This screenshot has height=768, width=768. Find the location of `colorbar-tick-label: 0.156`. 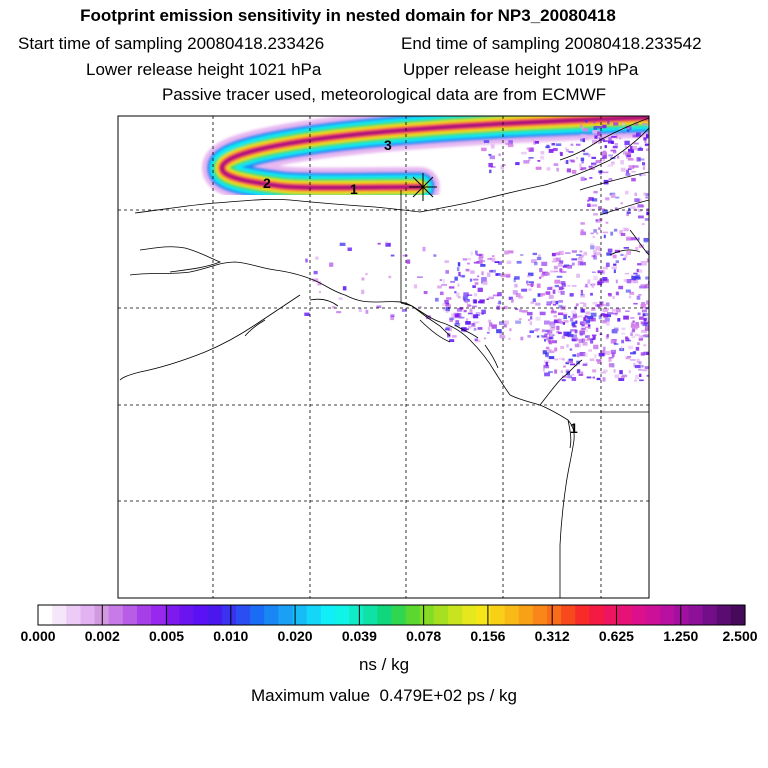

colorbar-tick-label: 0.156 is located at coordinates (488, 636).